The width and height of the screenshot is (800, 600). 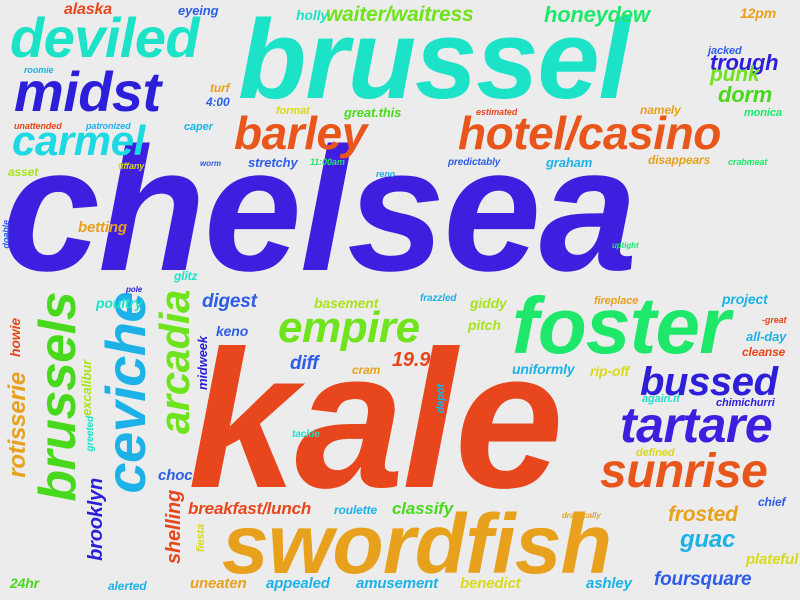 What do you see at coordinates (621, 325) in the screenshot?
I see `word-foster: foster` at bounding box center [621, 325].